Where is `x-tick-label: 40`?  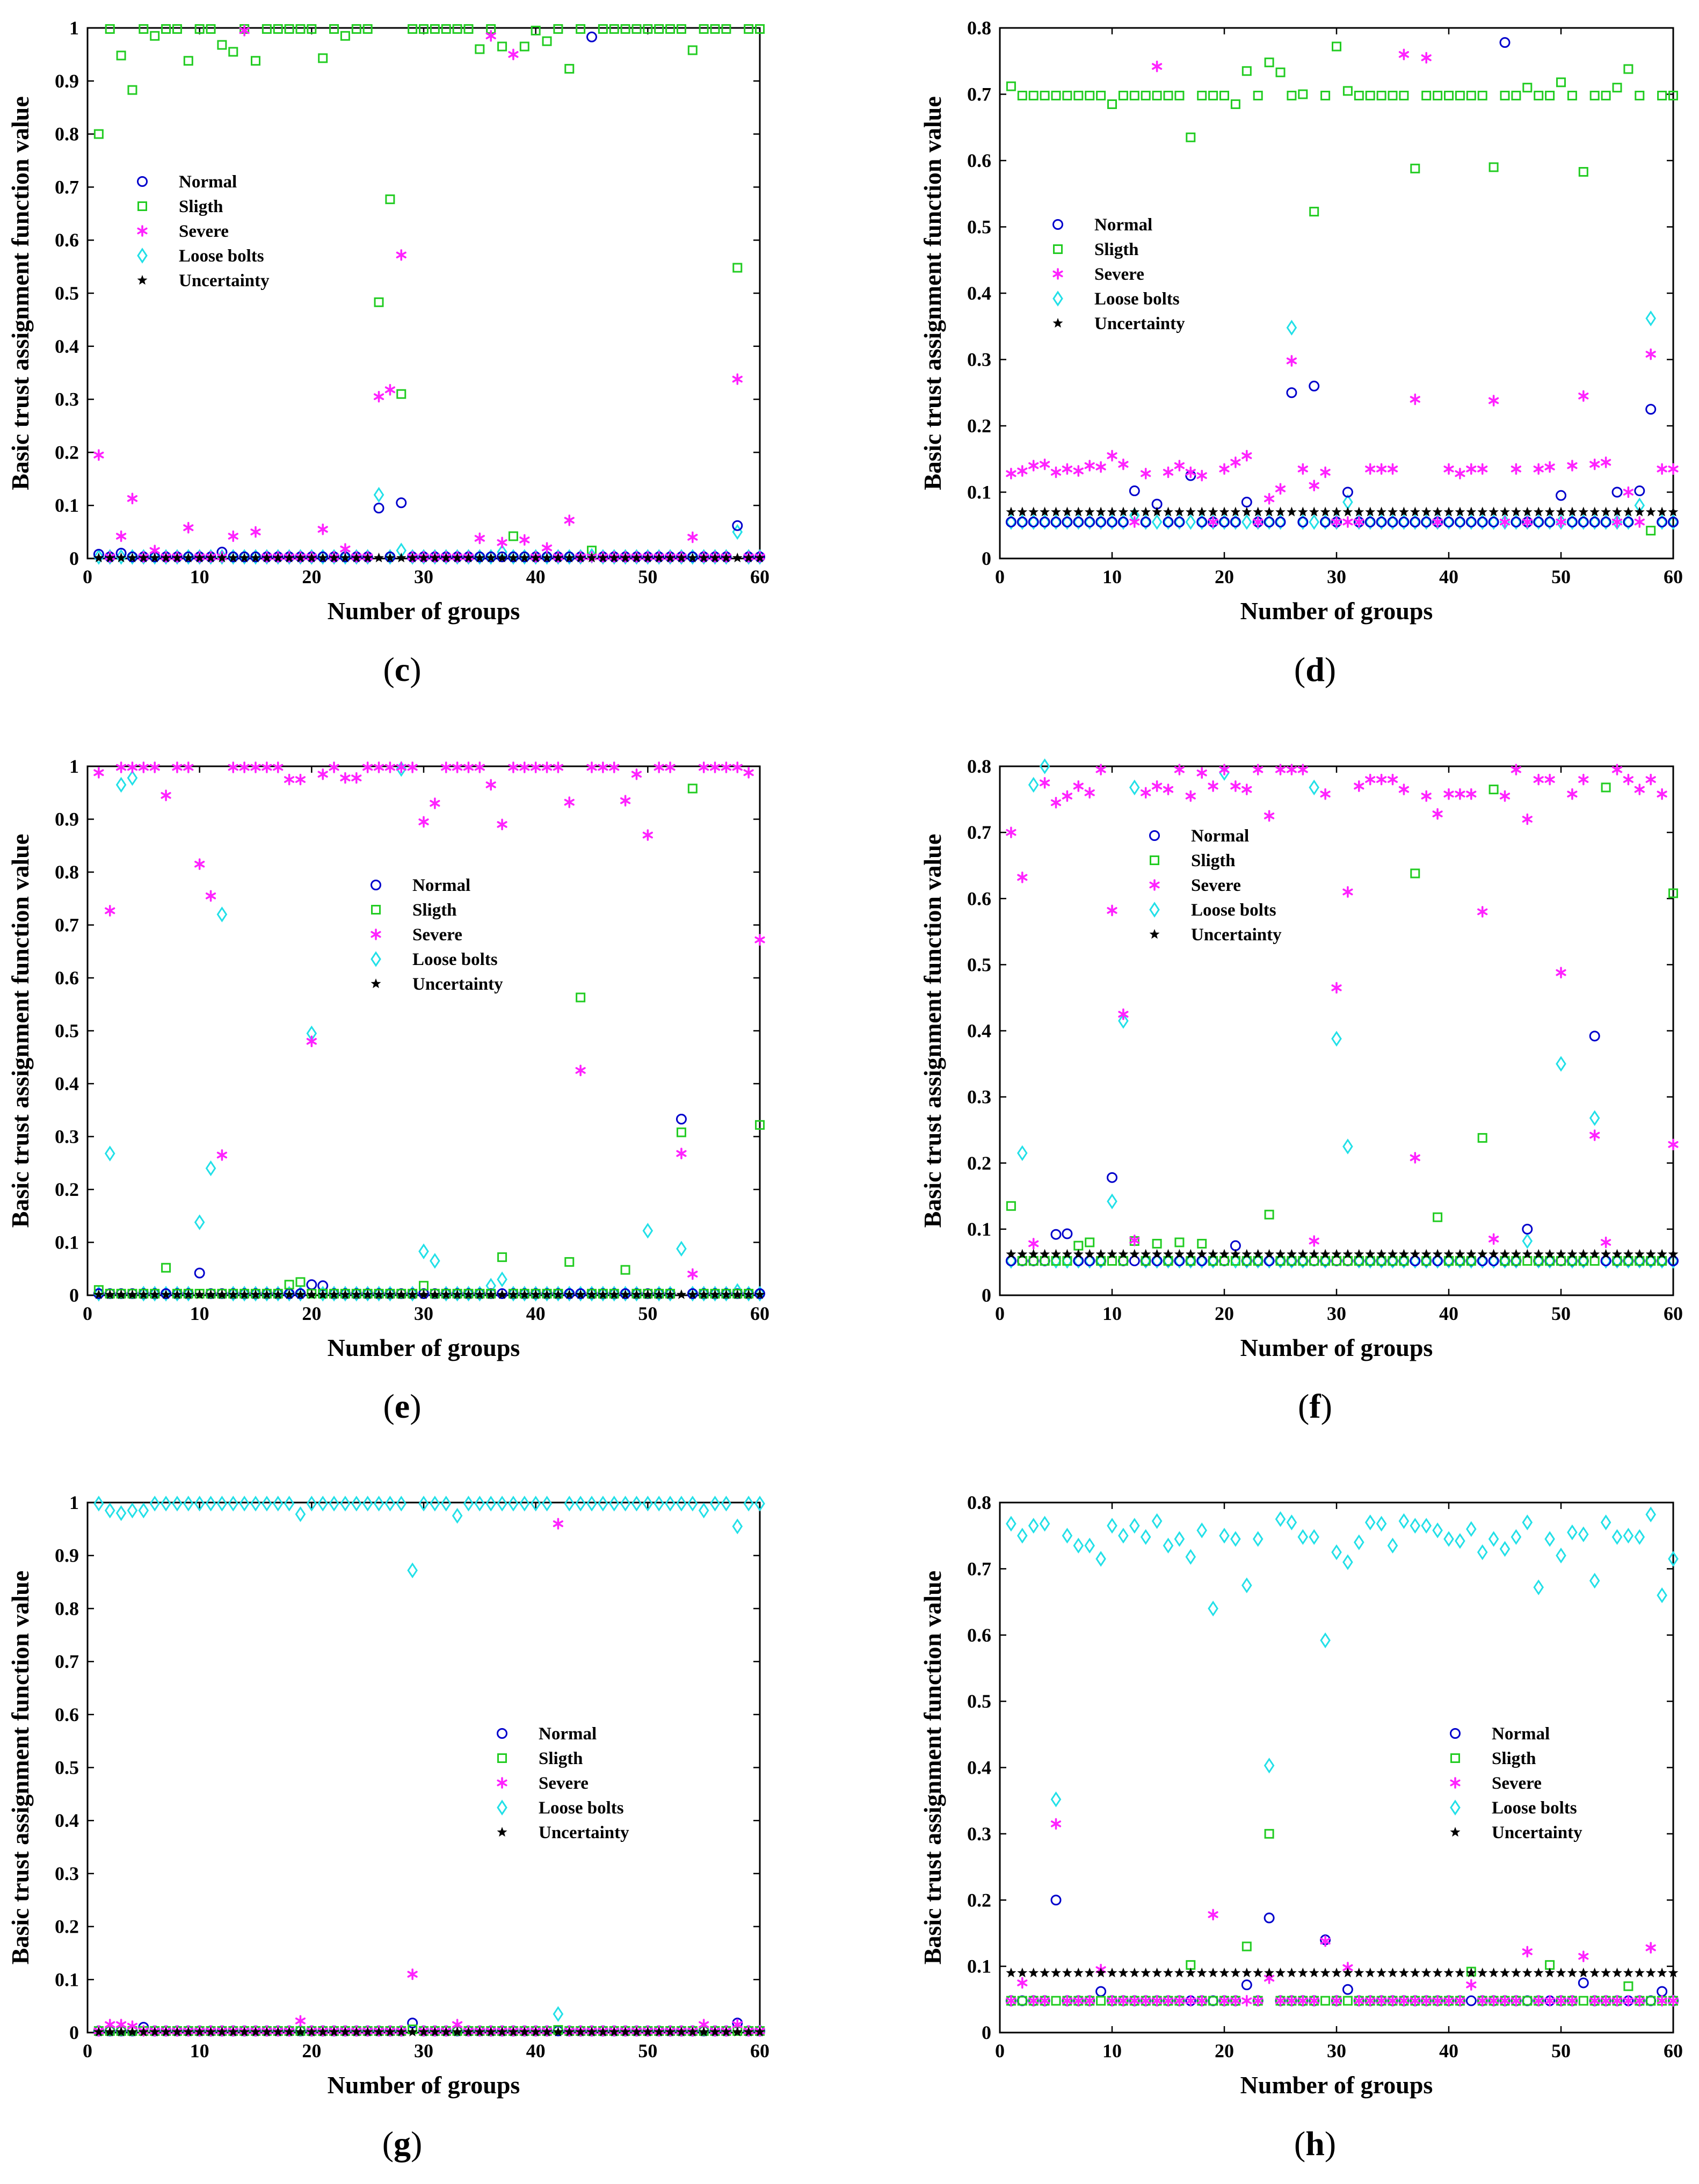 x-tick-label: 40 is located at coordinates (536, 2051).